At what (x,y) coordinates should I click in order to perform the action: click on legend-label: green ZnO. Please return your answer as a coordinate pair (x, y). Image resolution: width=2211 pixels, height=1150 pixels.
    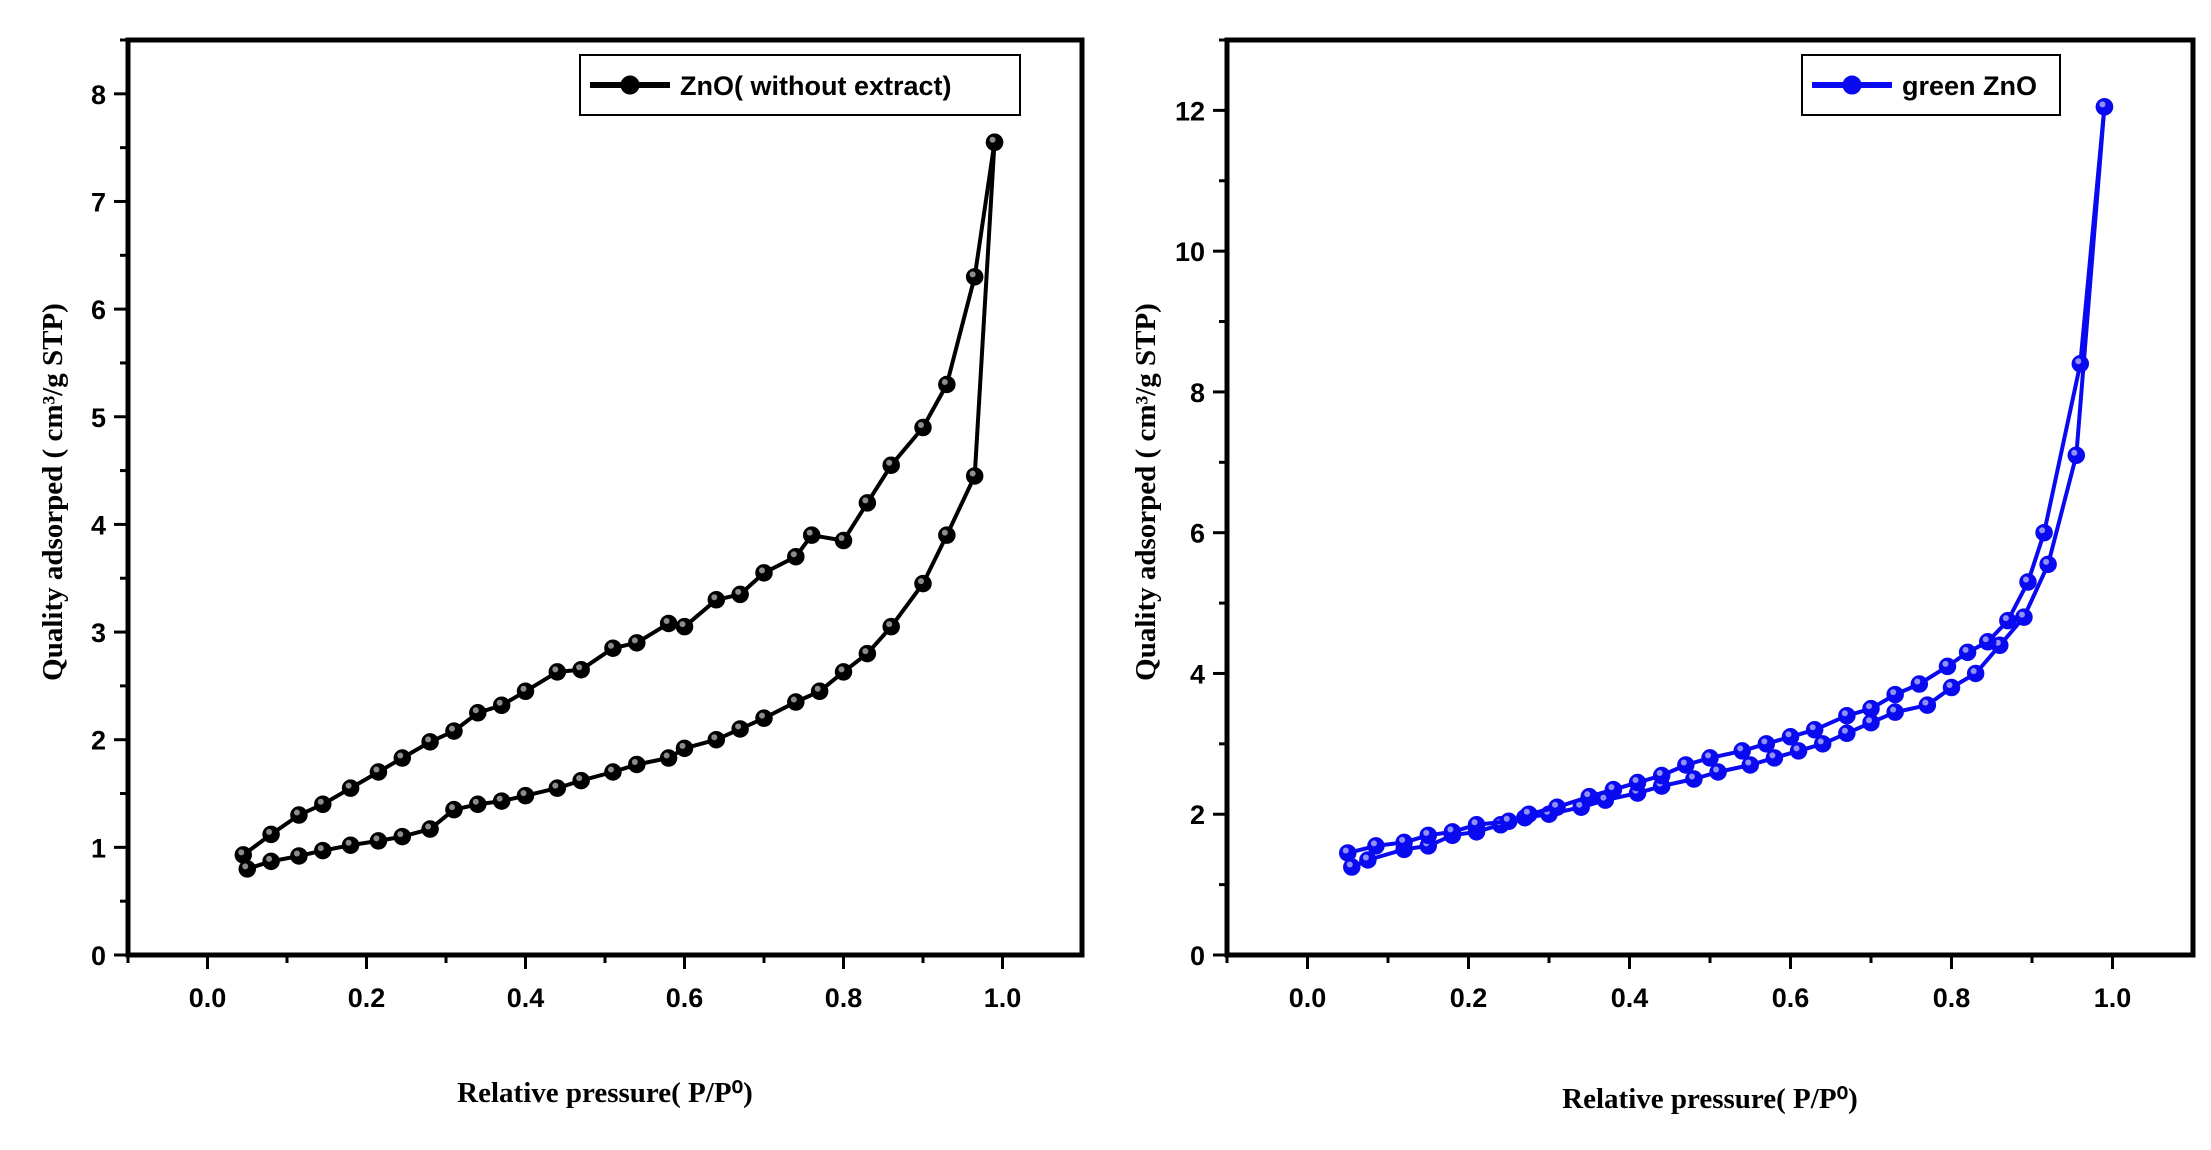
    Looking at the image, I should click on (1969, 86).